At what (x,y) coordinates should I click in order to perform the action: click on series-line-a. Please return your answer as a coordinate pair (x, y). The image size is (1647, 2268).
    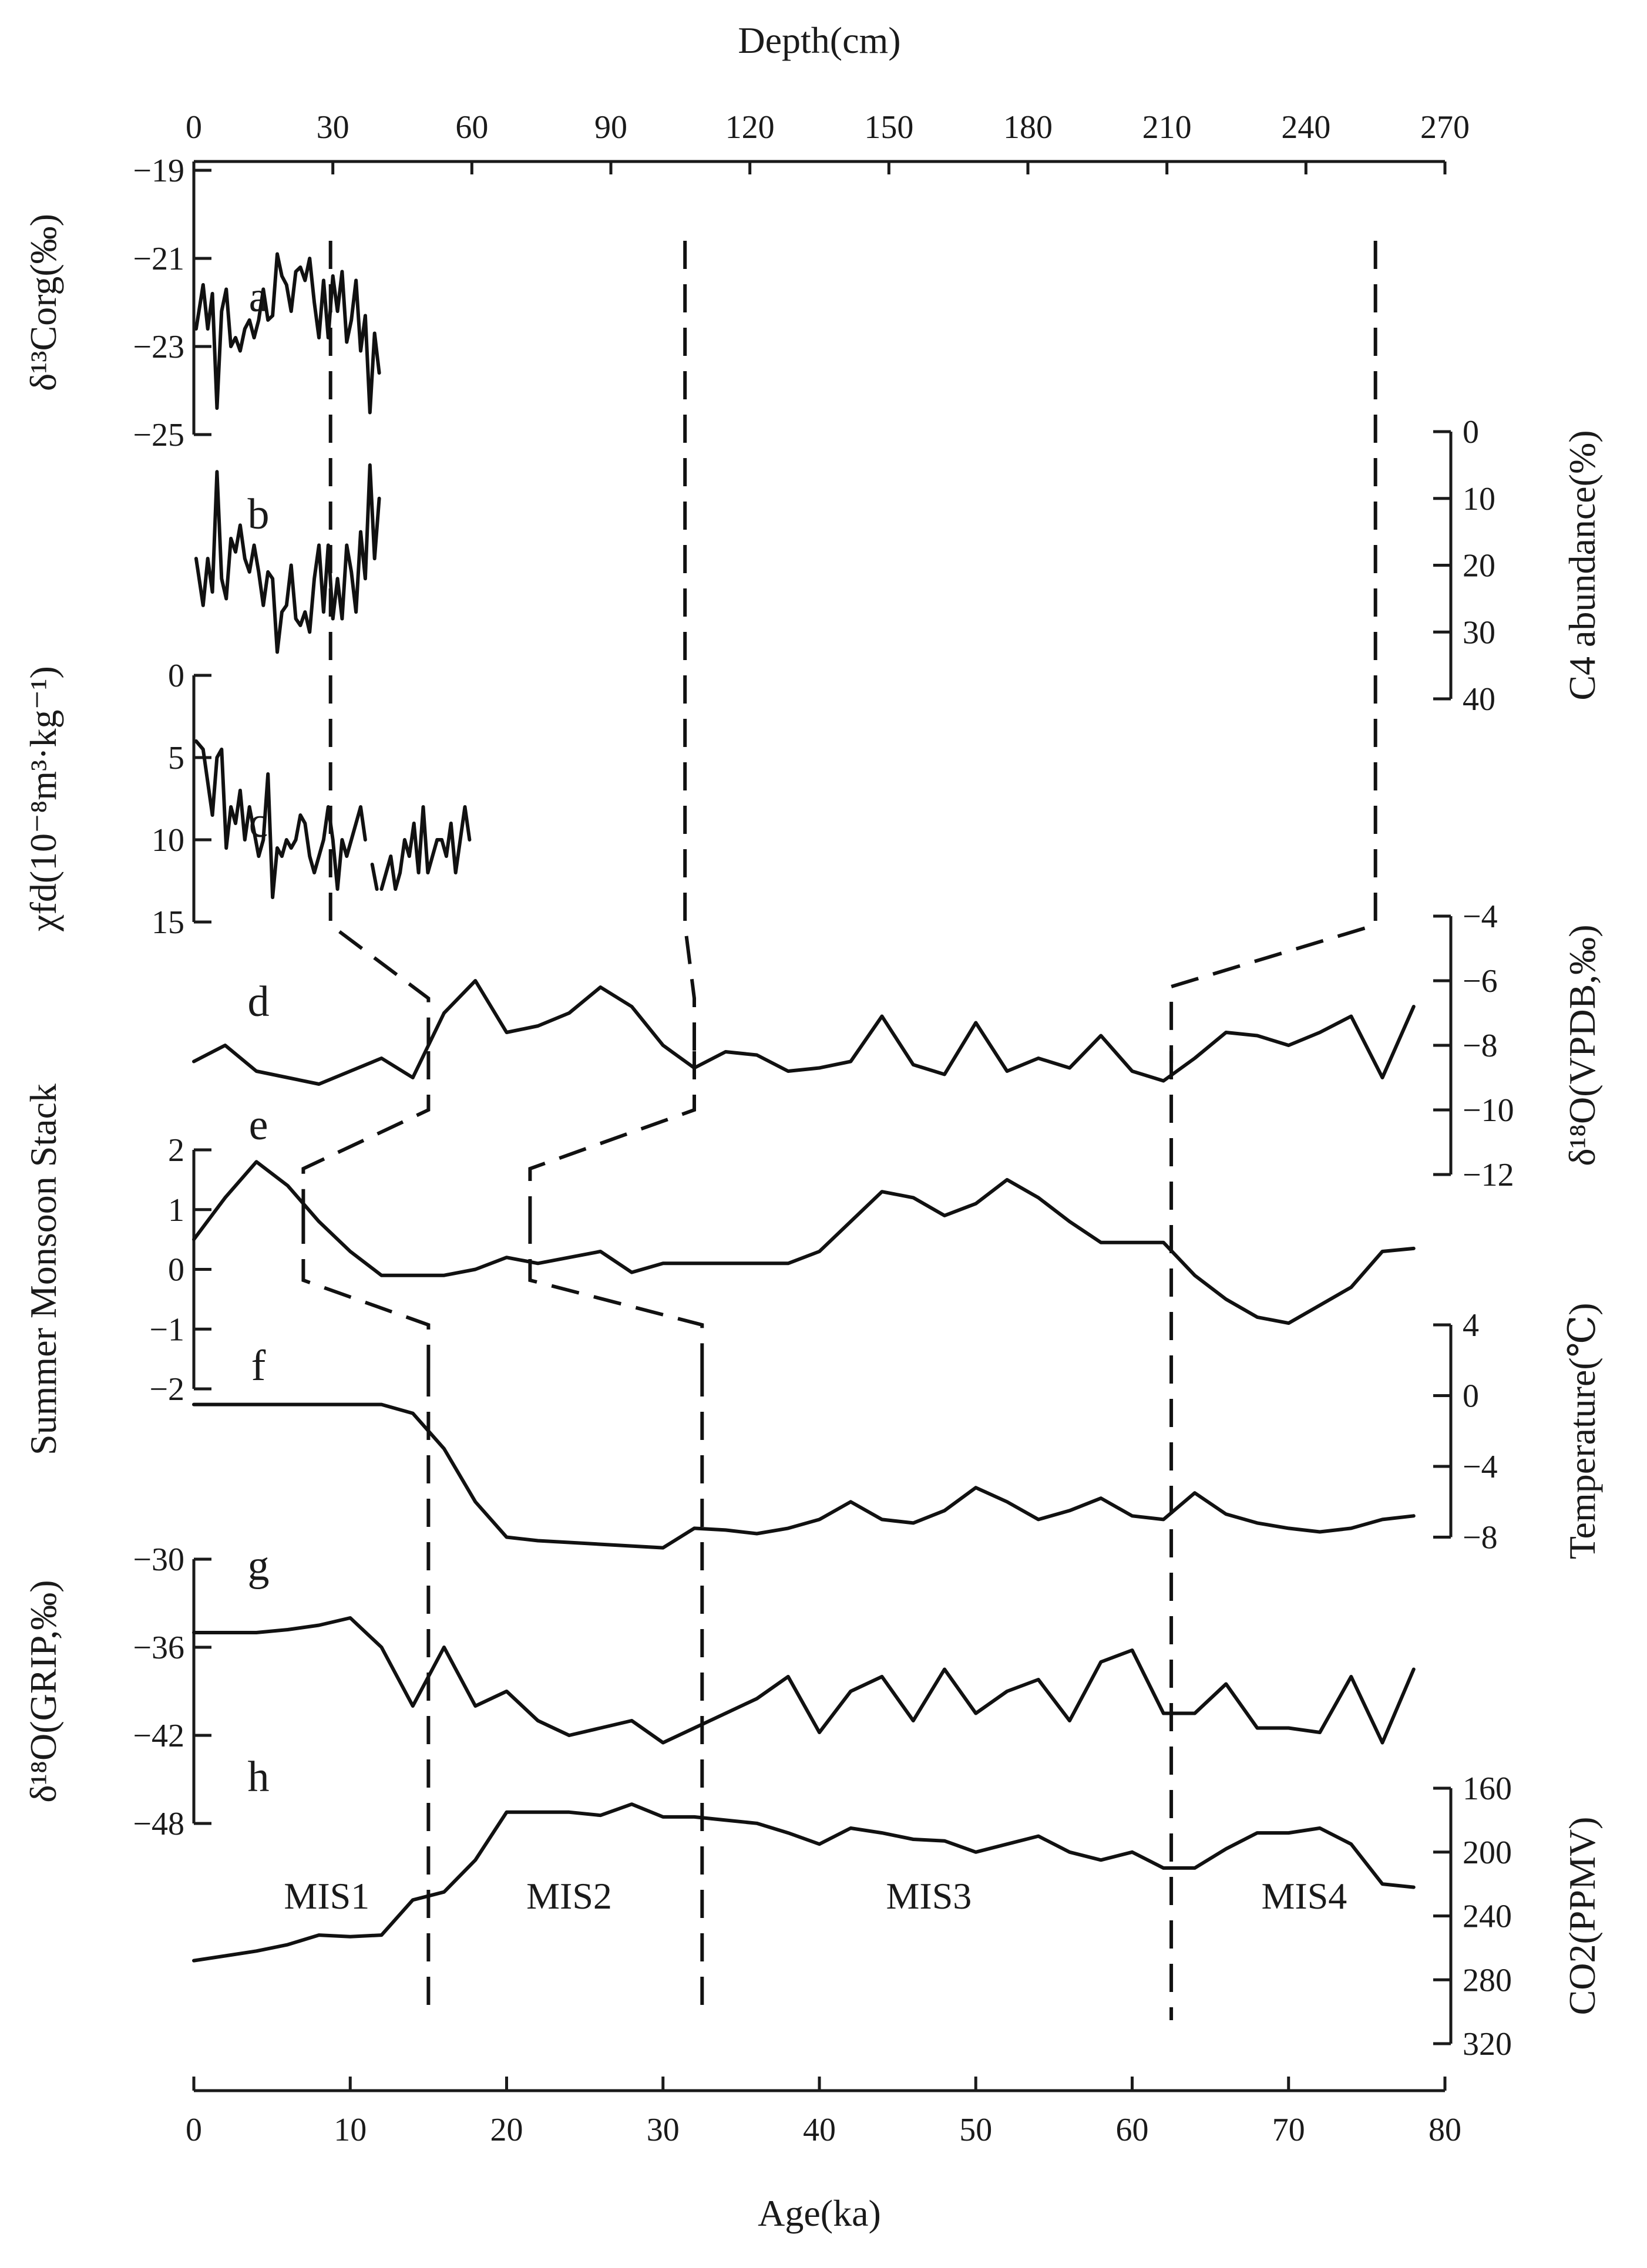
    Looking at the image, I should click on (287, 333).